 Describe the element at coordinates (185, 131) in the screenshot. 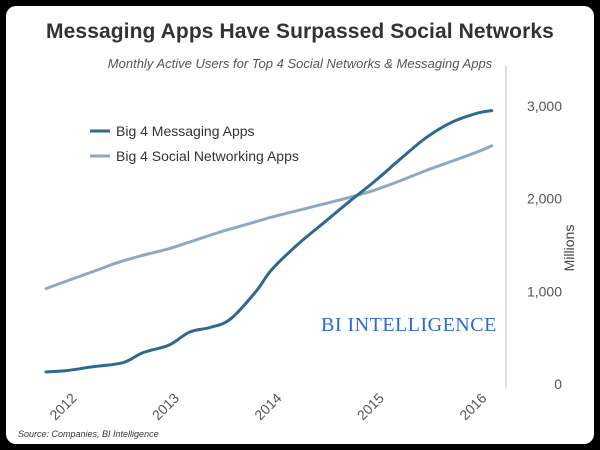

I see `legend-label: Big 4 Messaging Apps` at that location.